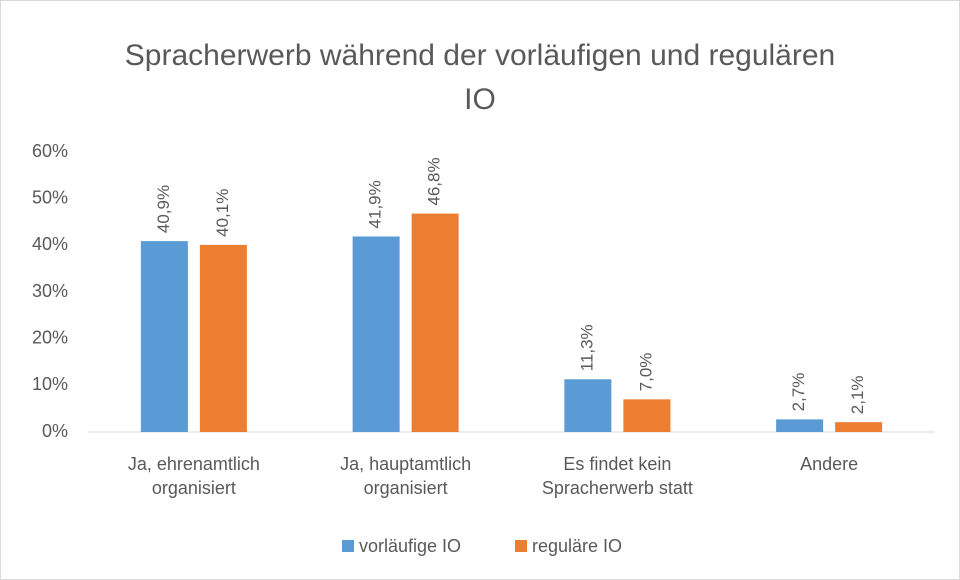 The width and height of the screenshot is (960, 580). I want to click on data-label: 40,1%, so click(222, 213).